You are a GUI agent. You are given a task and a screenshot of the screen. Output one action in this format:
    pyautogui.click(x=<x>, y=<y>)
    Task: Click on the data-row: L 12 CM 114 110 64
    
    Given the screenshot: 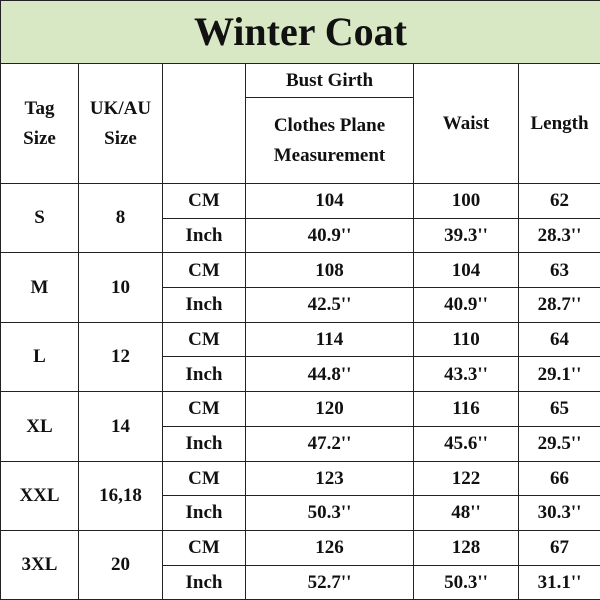 What is the action you would take?
    pyautogui.click(x=300, y=357)
    